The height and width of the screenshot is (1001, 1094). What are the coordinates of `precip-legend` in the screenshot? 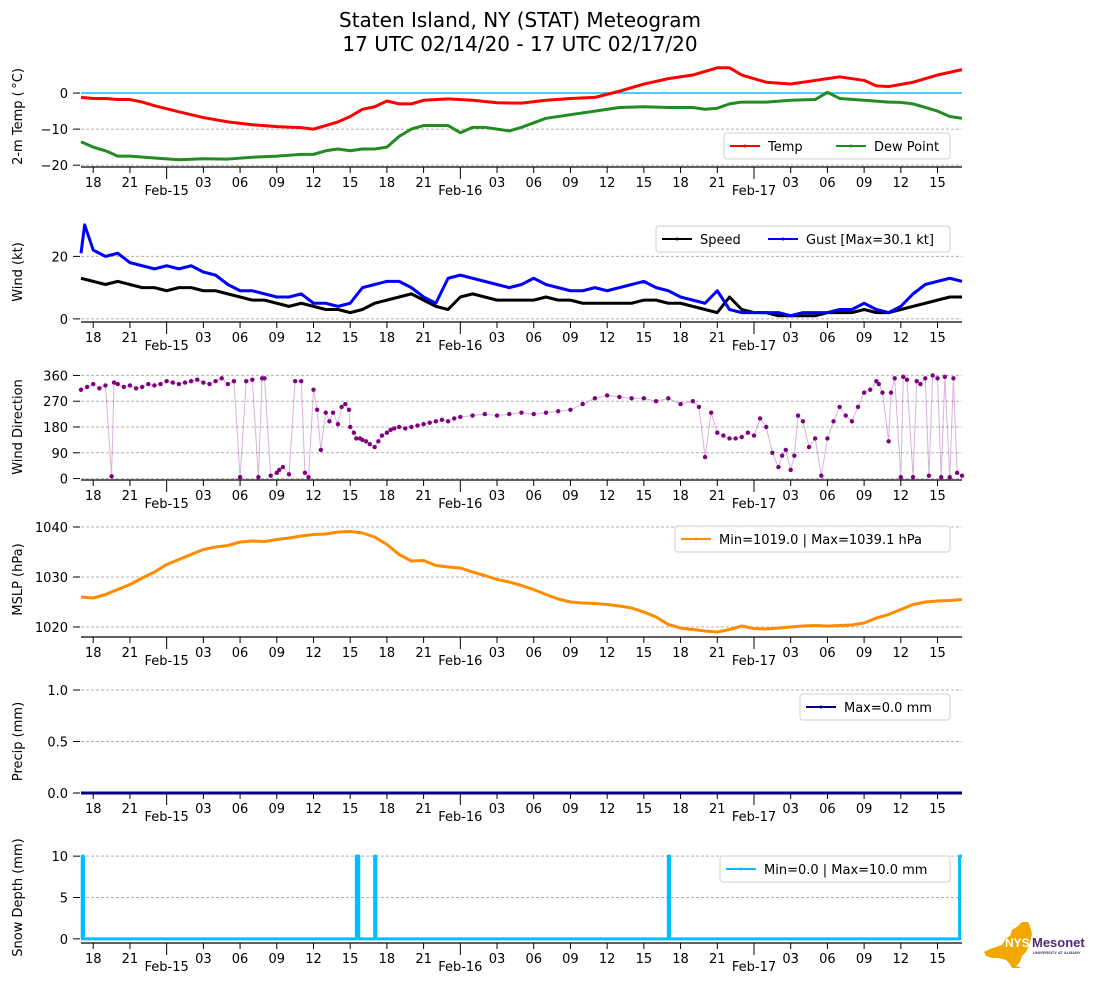 It's located at (875, 707).